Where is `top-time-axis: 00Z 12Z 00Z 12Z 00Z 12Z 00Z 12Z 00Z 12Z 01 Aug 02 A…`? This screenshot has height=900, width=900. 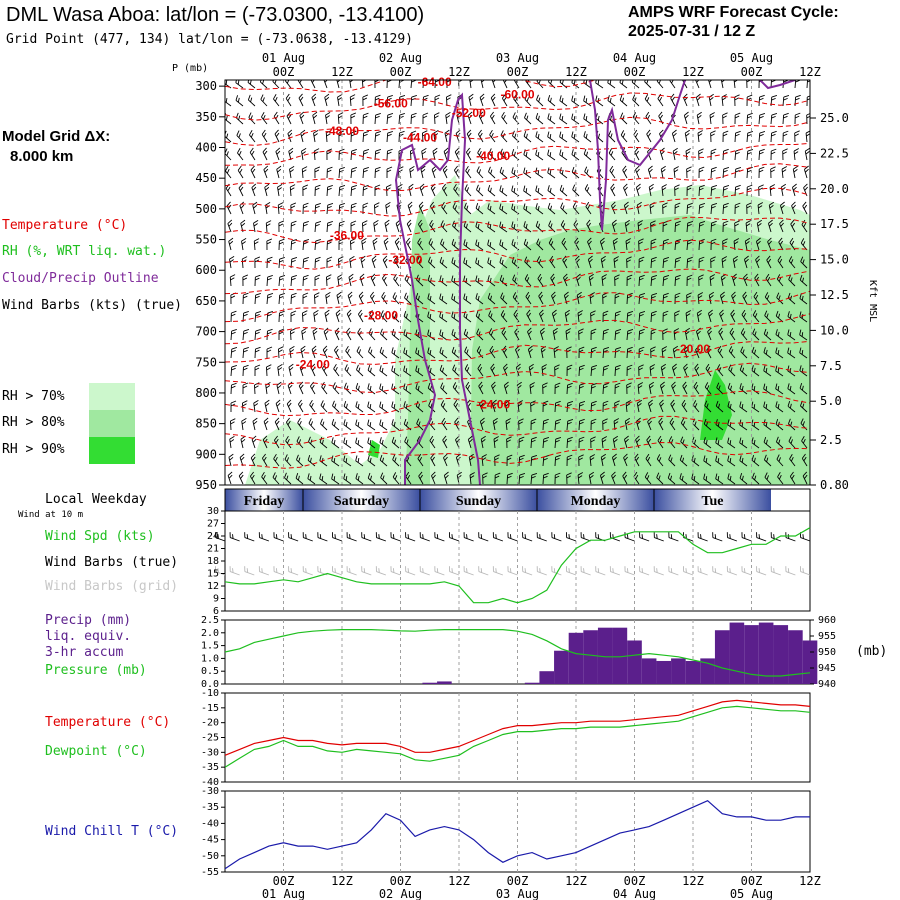
top-time-axis: 00Z 12Z 00Z 12Z 00Z 12Z 00Z 12Z 00Z 12Z 01 Aug 02 A… is located at coordinates (541, 65).